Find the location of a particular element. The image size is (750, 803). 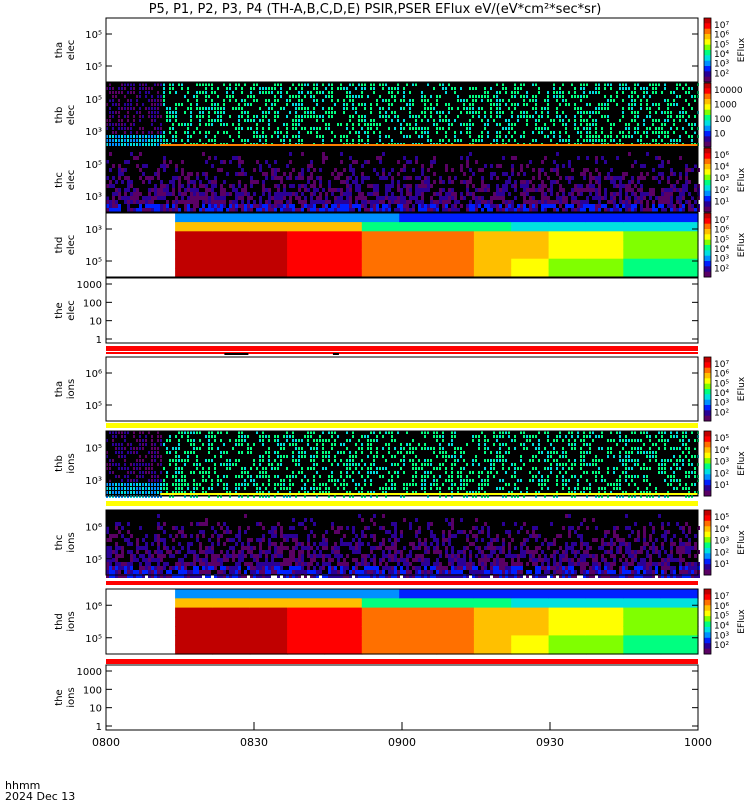

flux-bar is located at coordinates (402, 353).